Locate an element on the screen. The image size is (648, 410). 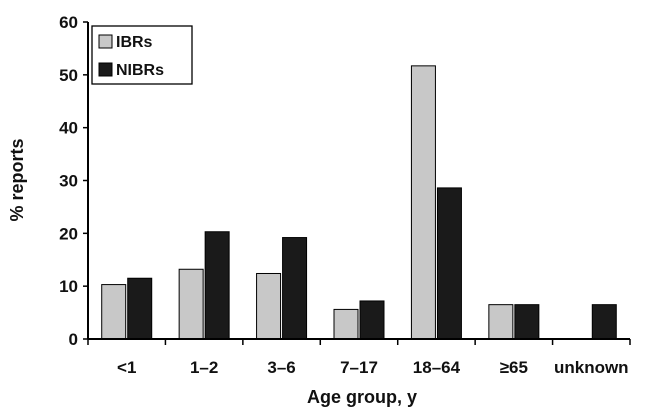
y-tick-label: 10 is located at coordinates (68, 286).